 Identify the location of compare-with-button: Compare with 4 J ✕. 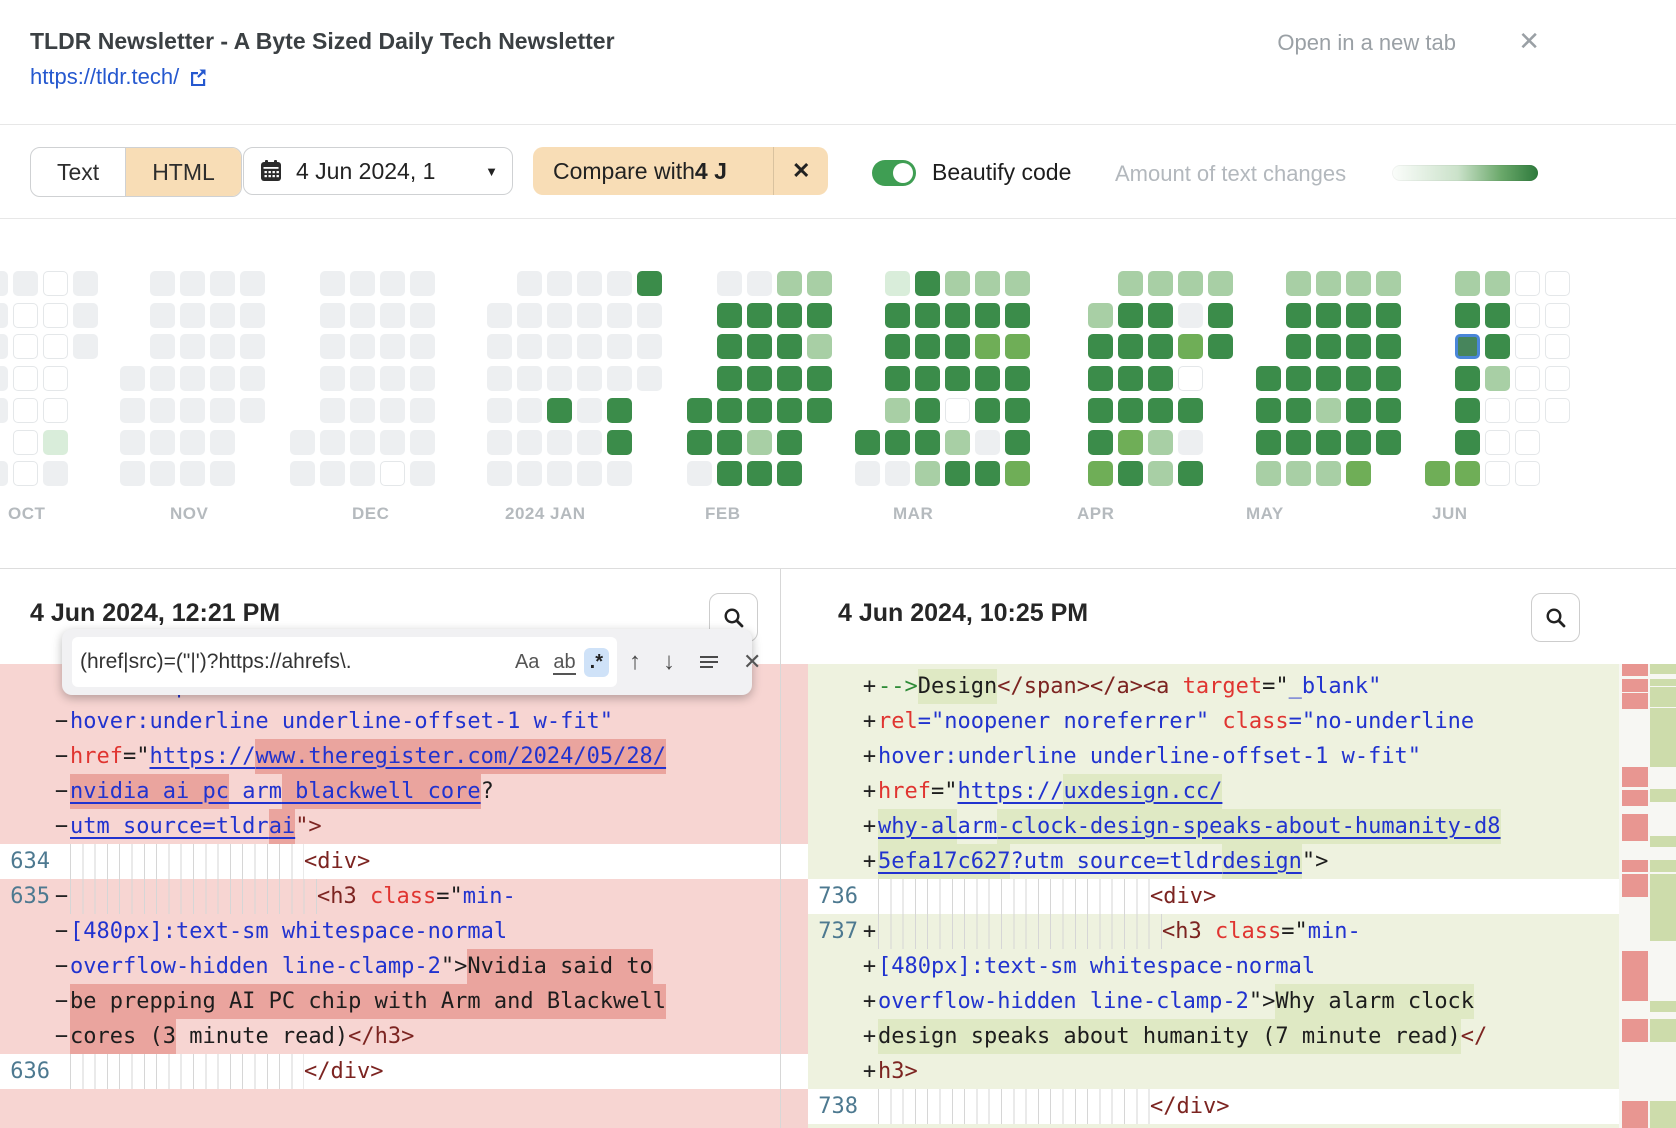
(681, 171).